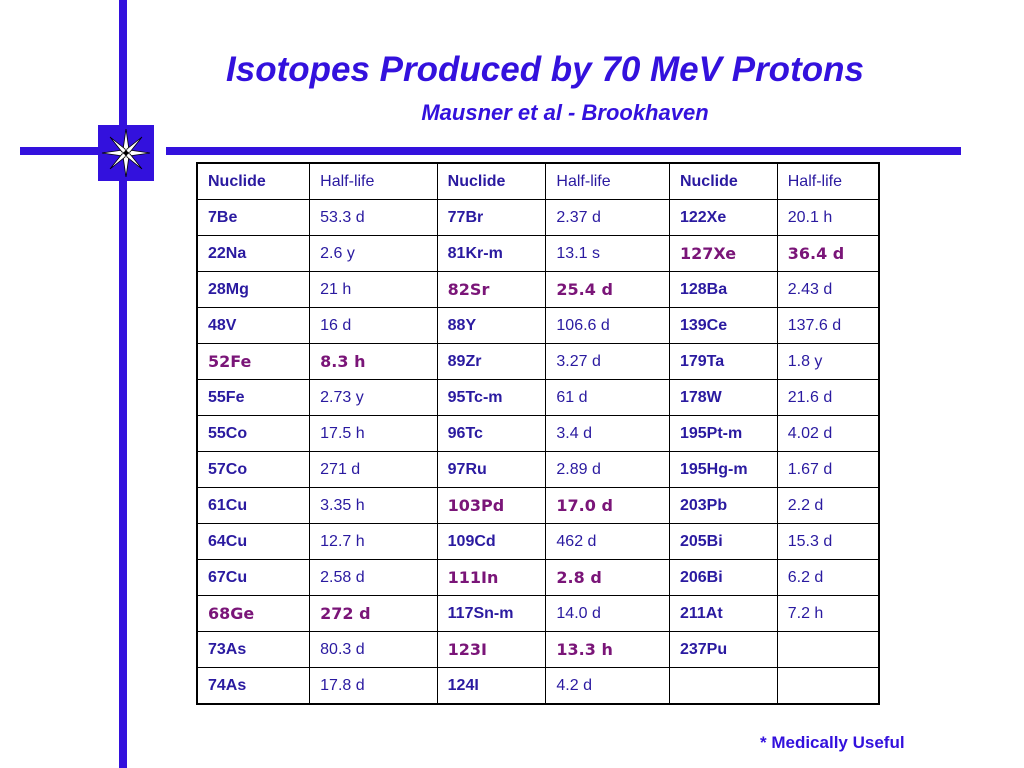 The image size is (1024, 768). Describe the element at coordinates (607, 505) in the screenshot. I see `half-life-cell: 17.0 d` at that location.